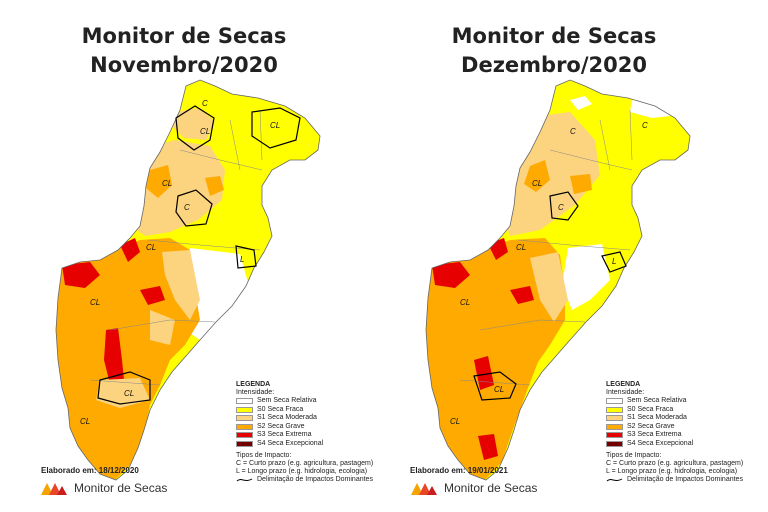 Image resolution: width=768 pixels, height=512 pixels. I want to click on credit-november: Elaborado em: 18/12/2020, so click(90, 470).